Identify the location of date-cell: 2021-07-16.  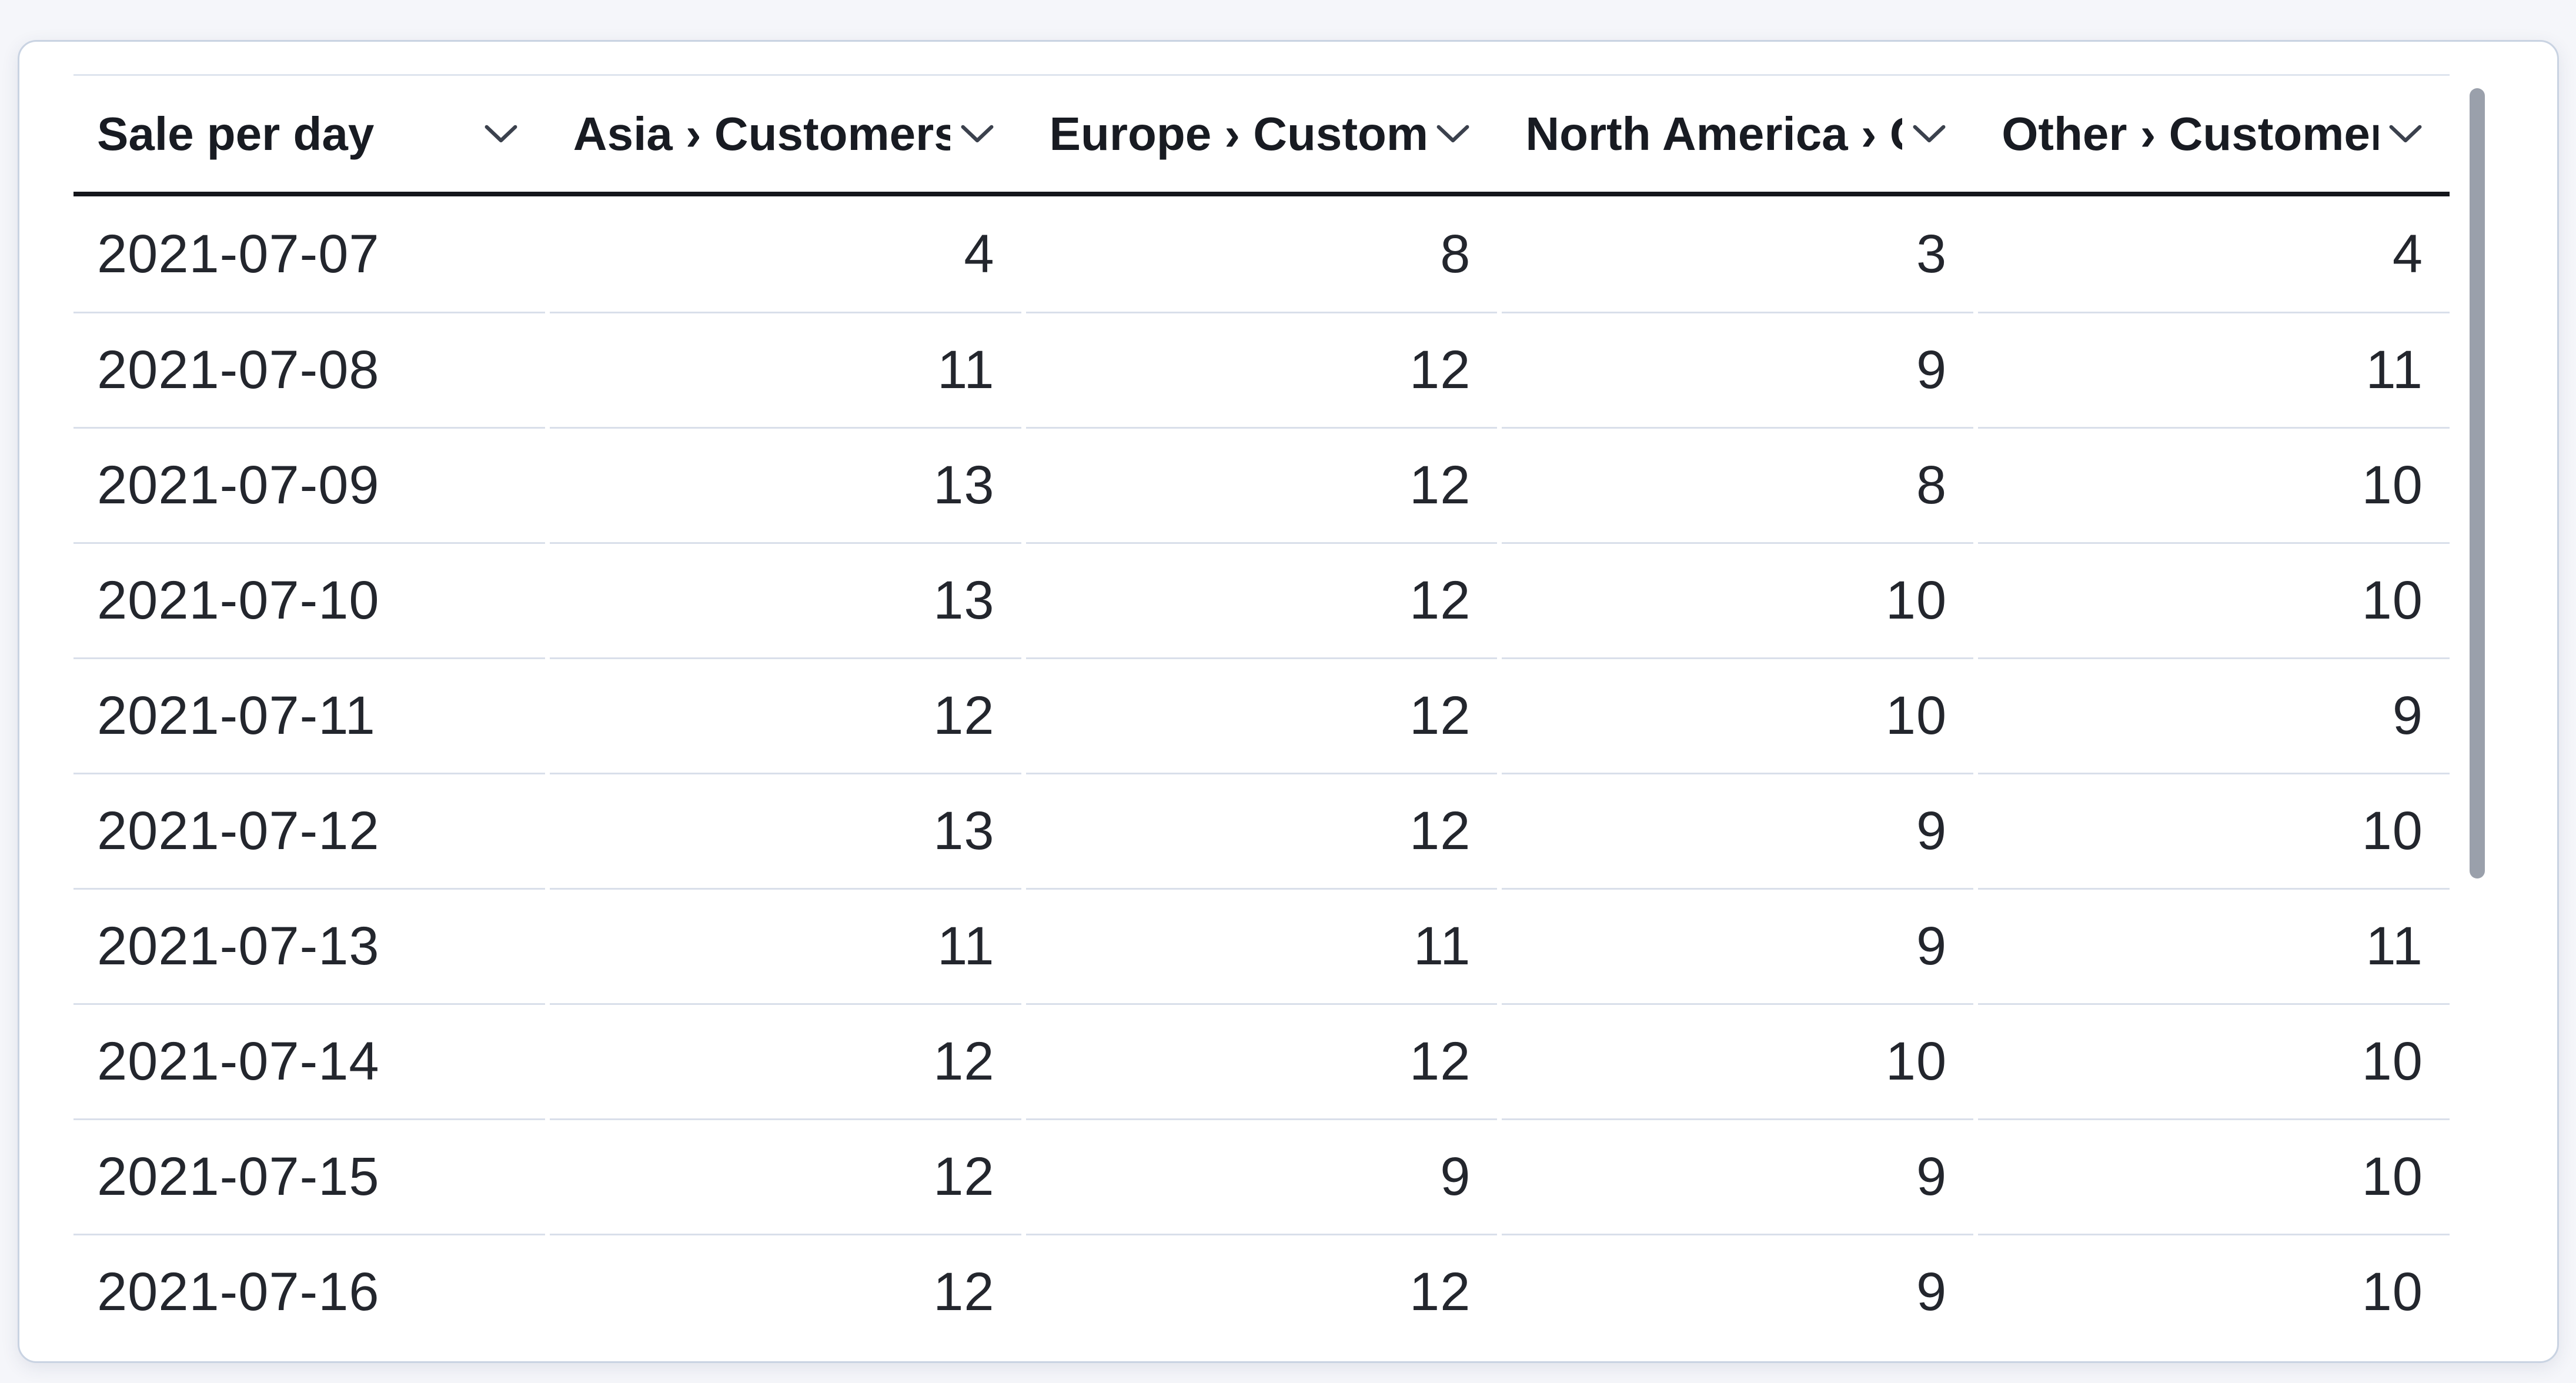
(309, 1291).